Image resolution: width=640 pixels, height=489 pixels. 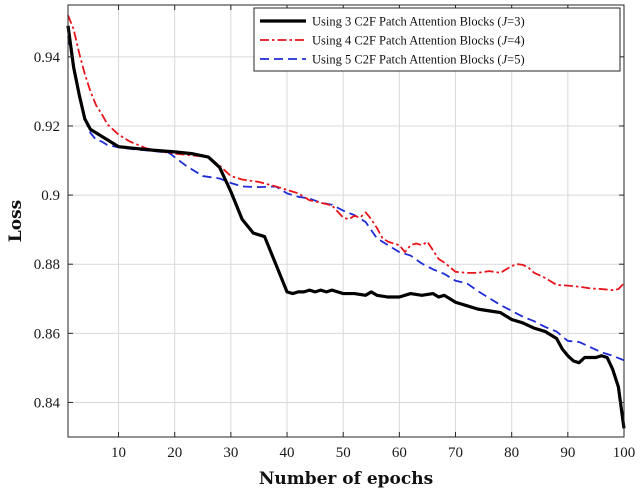 I want to click on y-tick-label: 0.92, so click(x=47, y=127).